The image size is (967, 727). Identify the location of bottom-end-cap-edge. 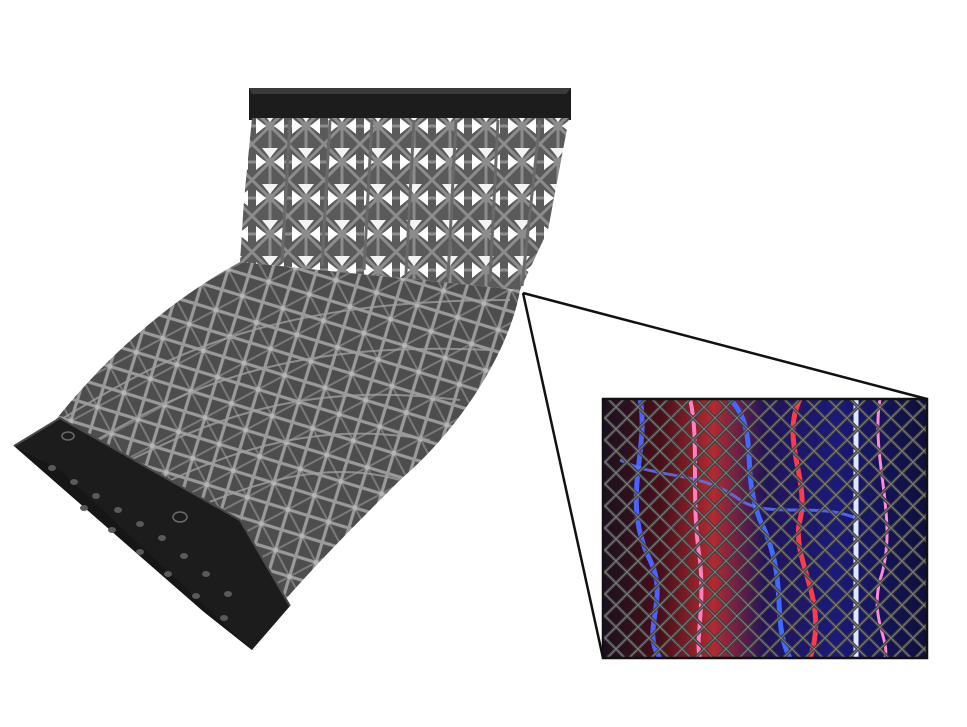
(152, 511).